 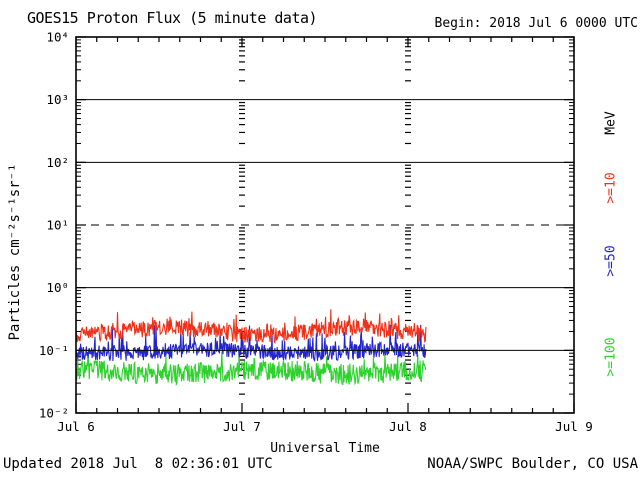 I want to click on y-tick-label: 10⁰, so click(x=57, y=287).